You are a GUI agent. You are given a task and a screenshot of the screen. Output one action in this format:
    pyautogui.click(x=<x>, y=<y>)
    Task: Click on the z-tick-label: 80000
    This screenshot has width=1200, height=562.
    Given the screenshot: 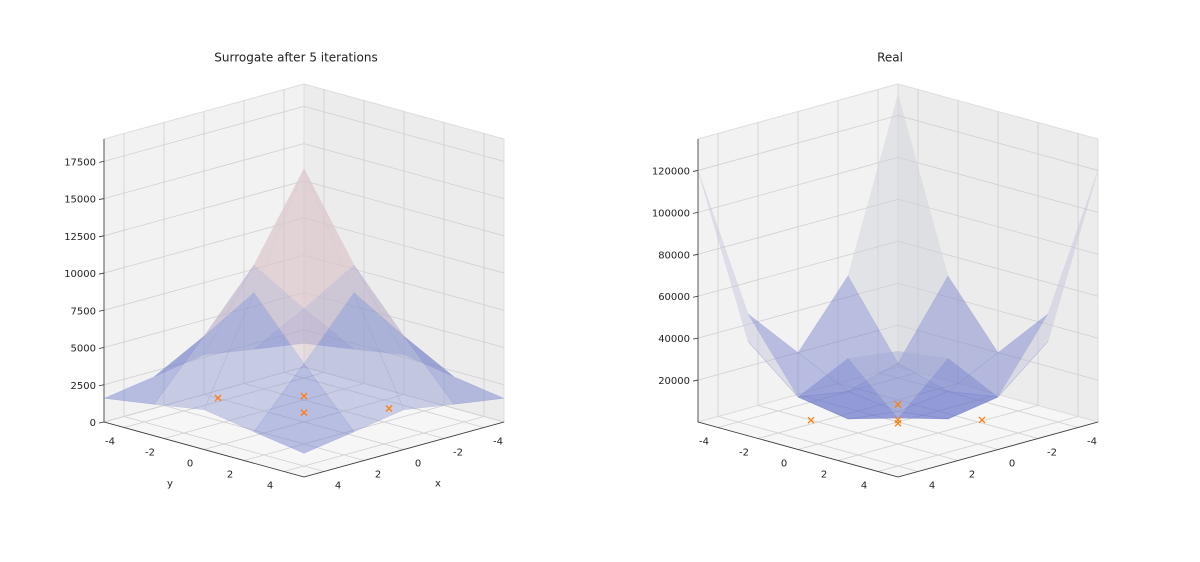 What is the action you would take?
    pyautogui.click(x=674, y=255)
    